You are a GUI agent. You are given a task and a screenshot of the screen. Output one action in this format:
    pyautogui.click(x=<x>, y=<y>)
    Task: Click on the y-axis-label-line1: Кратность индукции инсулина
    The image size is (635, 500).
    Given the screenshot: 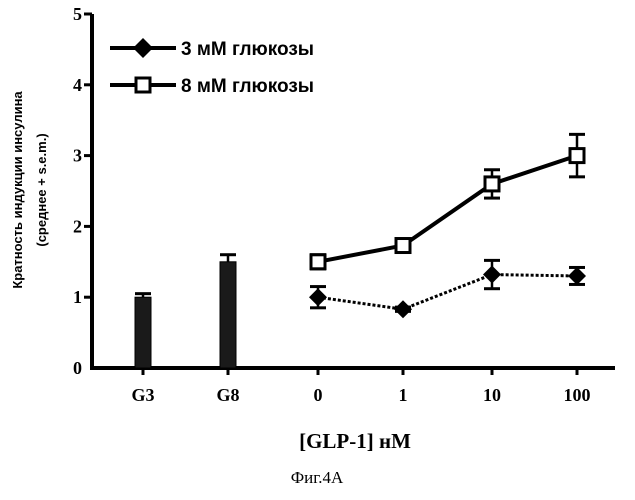 What is the action you would take?
    pyautogui.click(x=17, y=190)
    